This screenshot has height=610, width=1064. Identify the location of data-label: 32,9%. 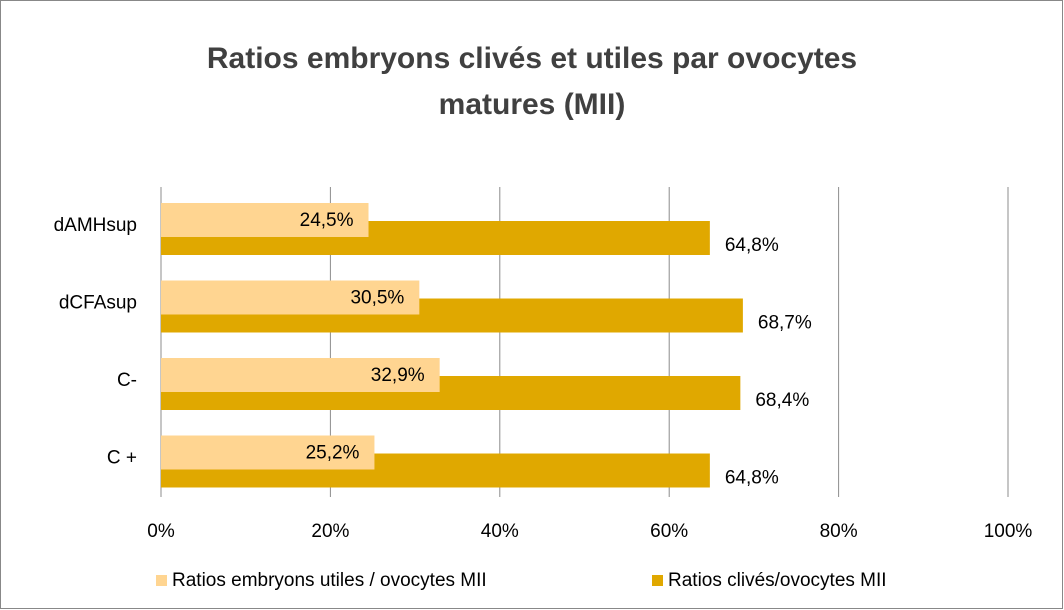
(398, 375).